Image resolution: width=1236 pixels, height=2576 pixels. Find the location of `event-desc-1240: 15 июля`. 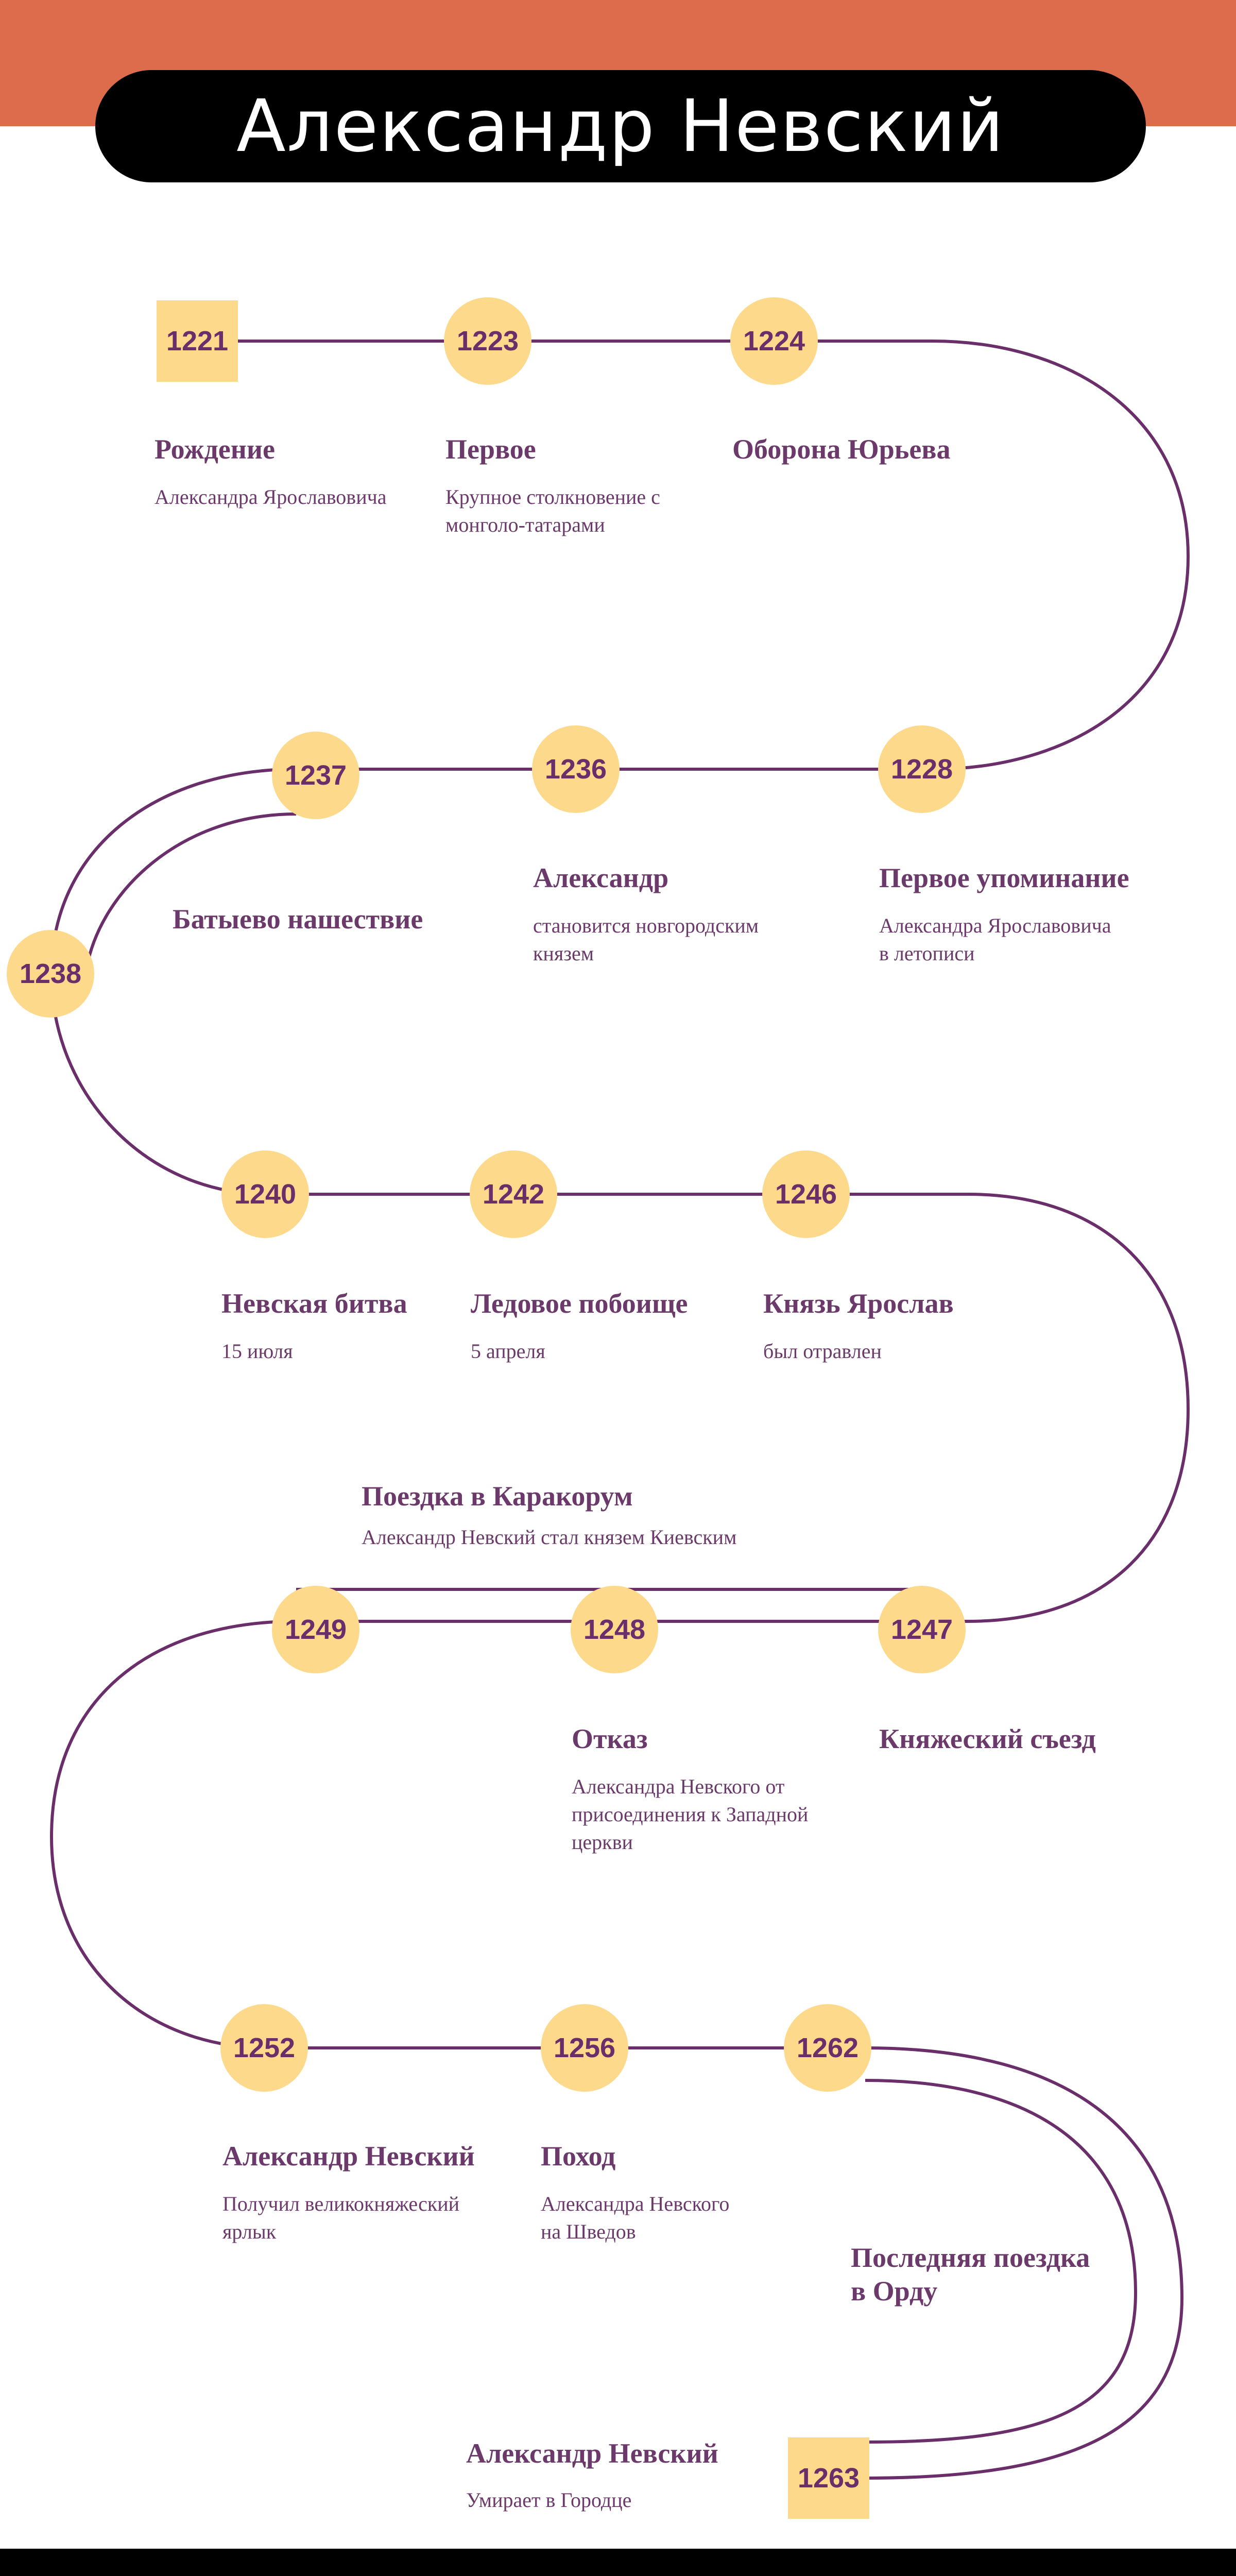

event-desc-1240: 15 июля is located at coordinates (257, 1351).